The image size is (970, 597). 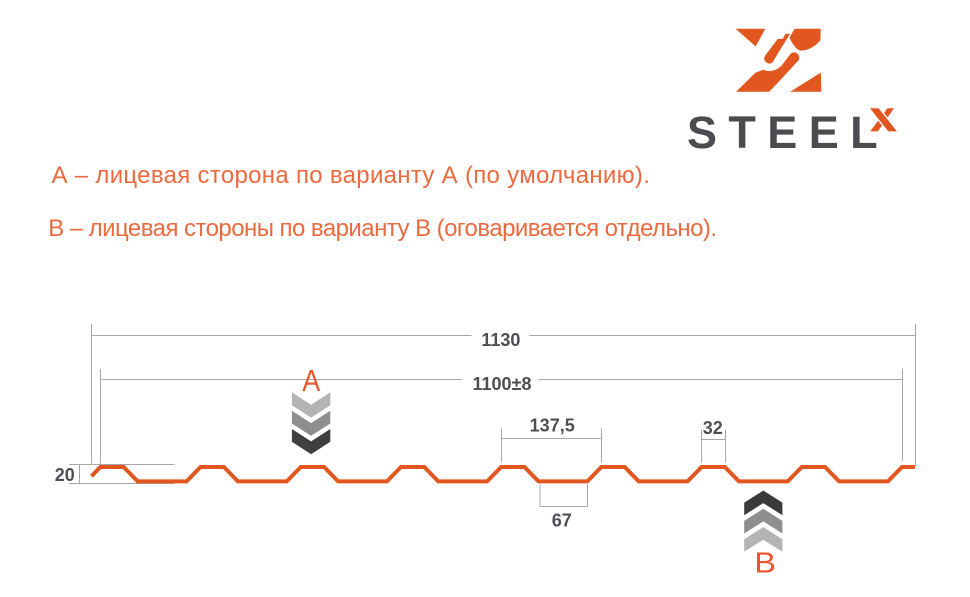 I want to click on svg-text: 32, so click(x=713, y=428).